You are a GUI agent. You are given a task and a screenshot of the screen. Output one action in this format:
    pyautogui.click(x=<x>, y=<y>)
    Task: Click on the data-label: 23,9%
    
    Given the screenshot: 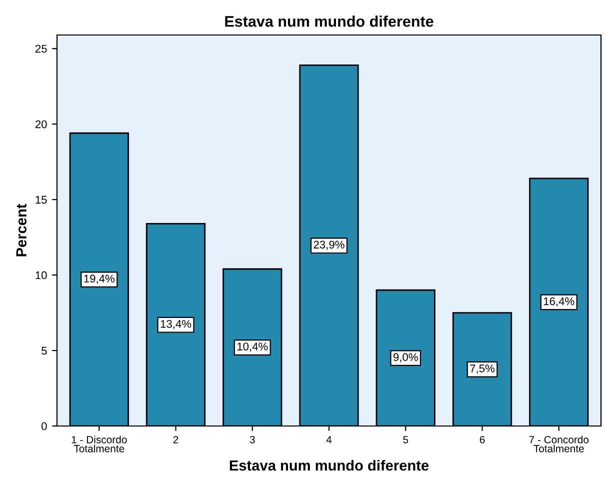 What is the action you would take?
    pyautogui.click(x=329, y=245)
    